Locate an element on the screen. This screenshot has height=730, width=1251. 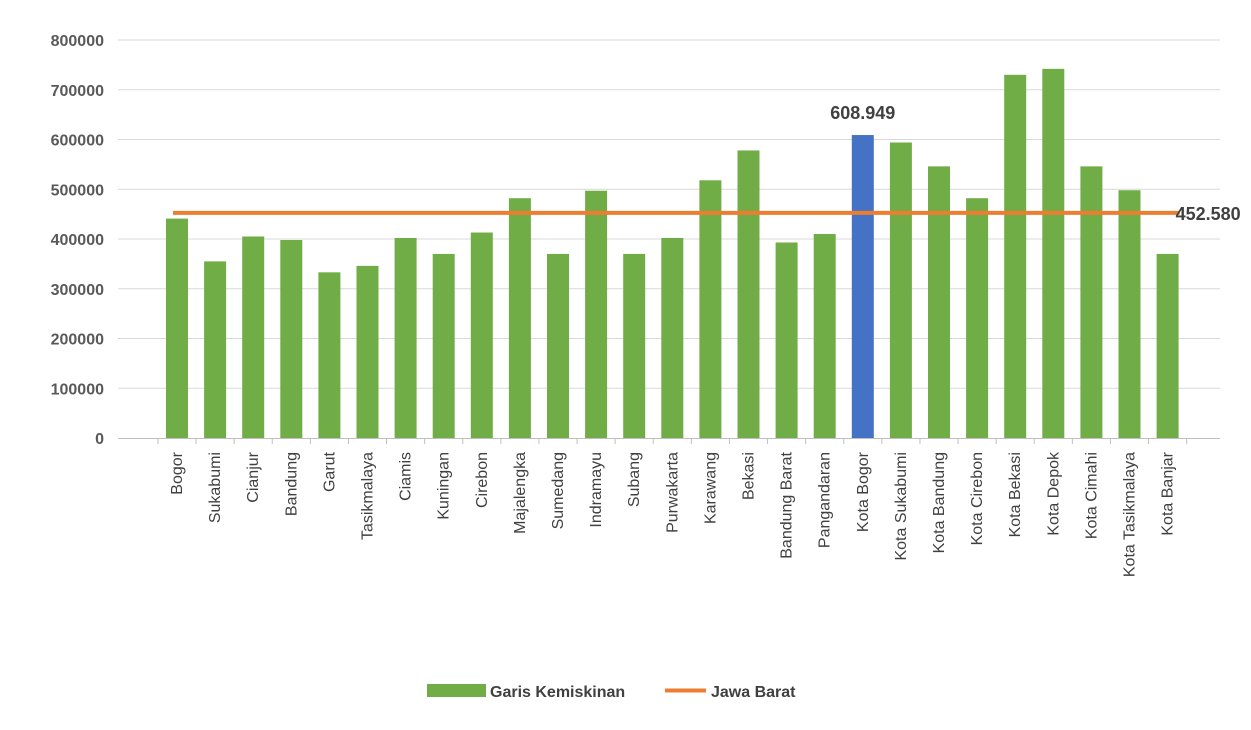
legend: Garis Kemiskinan Jawa Barat is located at coordinates (611, 692).